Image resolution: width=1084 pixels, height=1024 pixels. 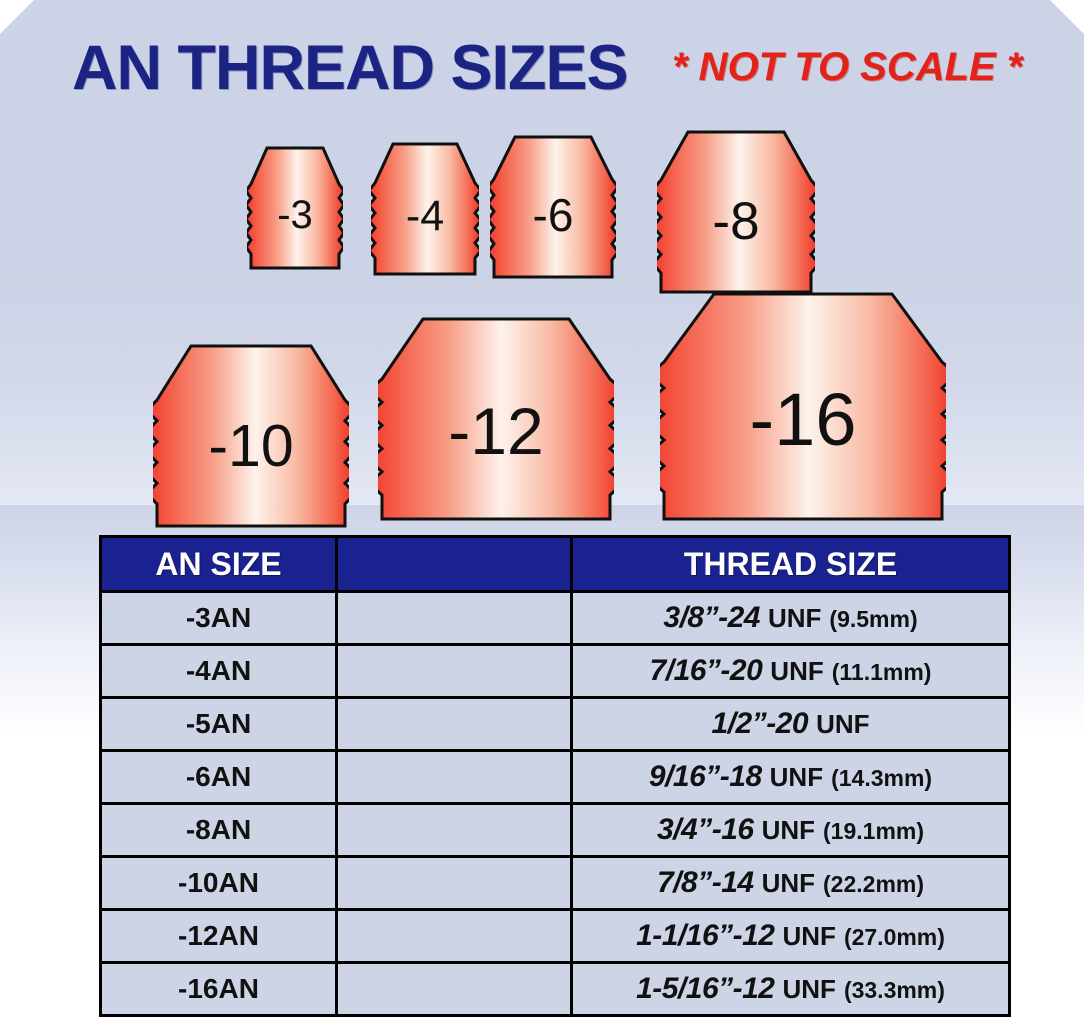 I want to click on cell-an-size: -16AN, so click(x=218, y=989).